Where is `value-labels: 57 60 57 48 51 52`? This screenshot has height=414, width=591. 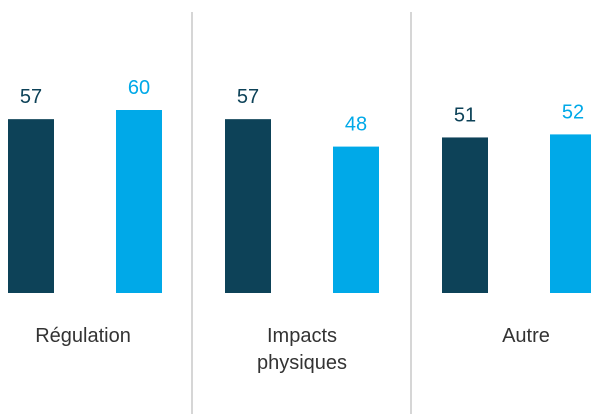
value-labels: 57 60 57 48 51 52 is located at coordinates (302, 106).